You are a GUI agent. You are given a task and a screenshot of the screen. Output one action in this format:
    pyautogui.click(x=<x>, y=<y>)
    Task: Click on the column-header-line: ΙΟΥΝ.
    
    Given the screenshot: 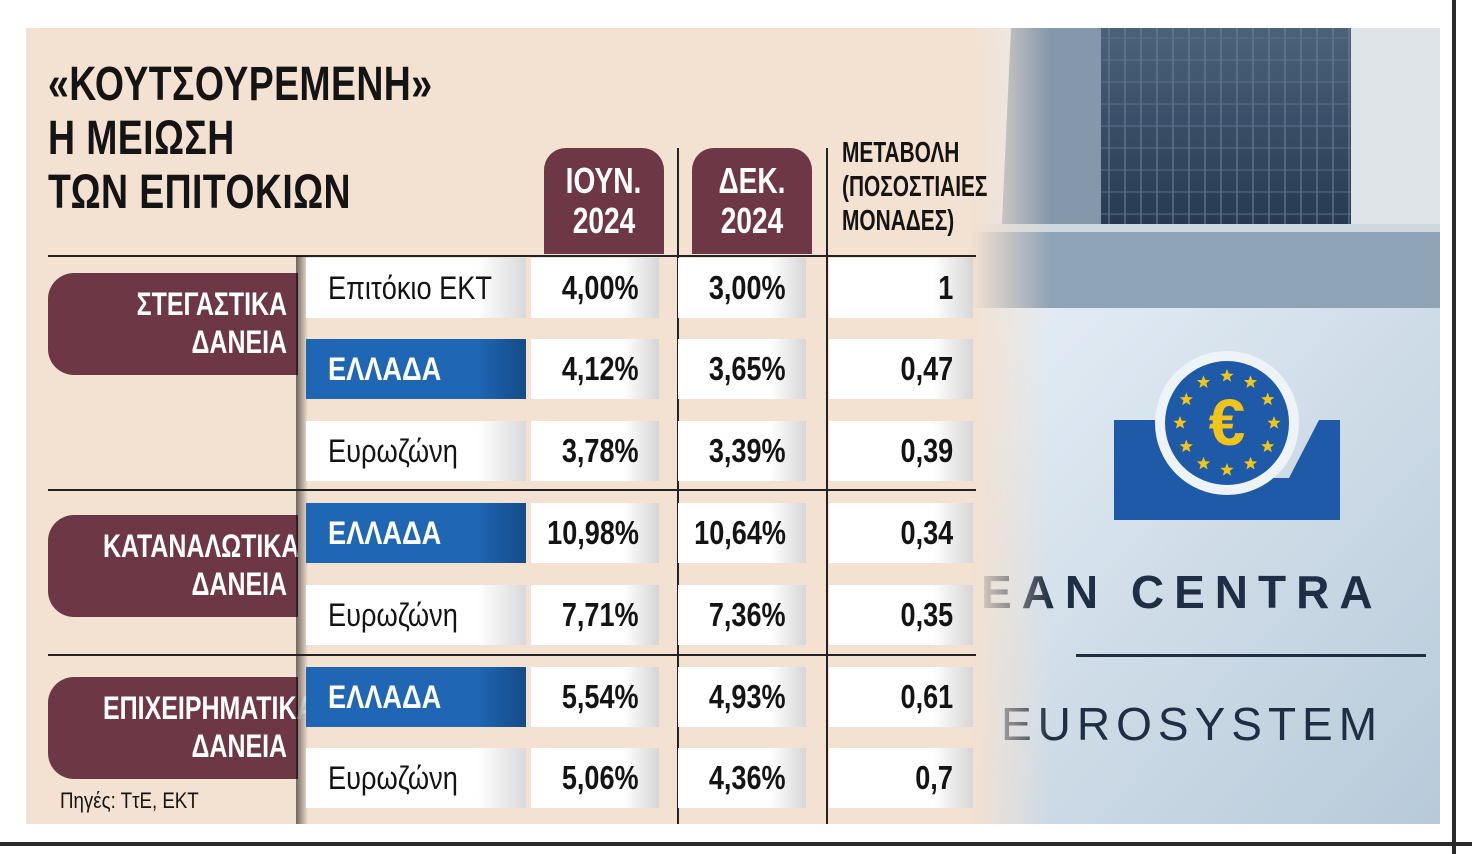 What is the action you would take?
    pyautogui.click(x=604, y=180)
    